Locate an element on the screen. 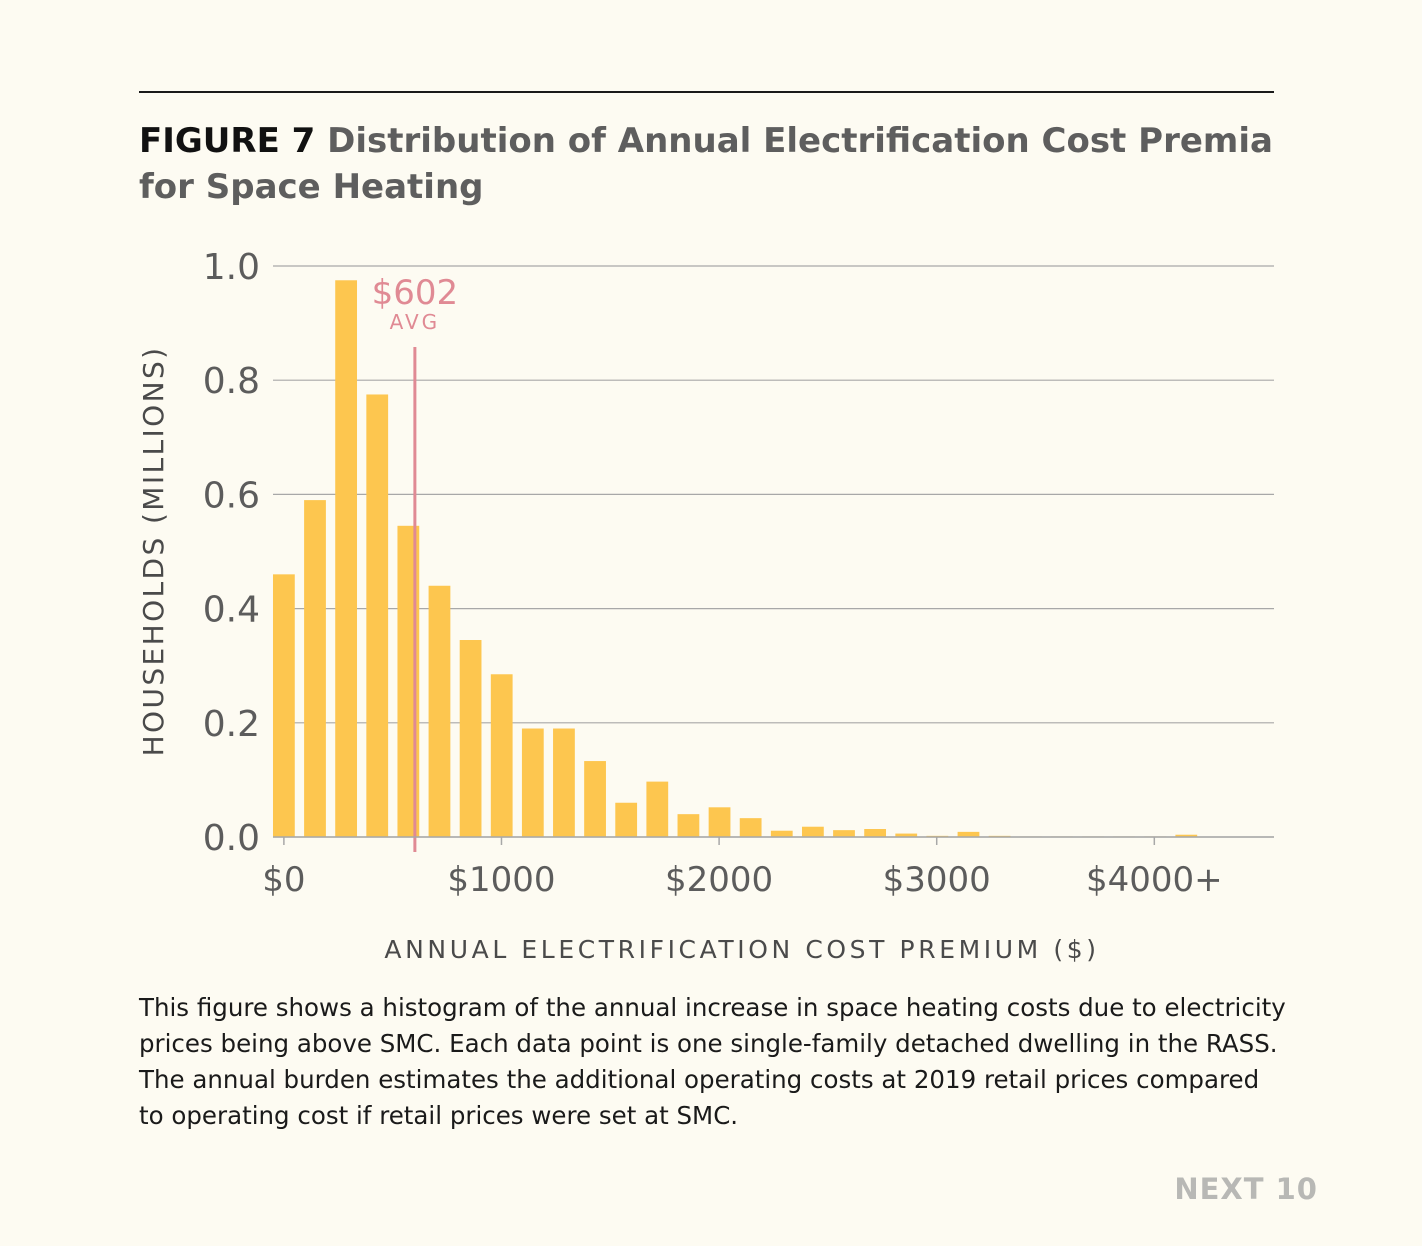 The width and height of the screenshot is (1422, 1246). figure-label: FIGURE 7 is located at coordinates (227, 141).